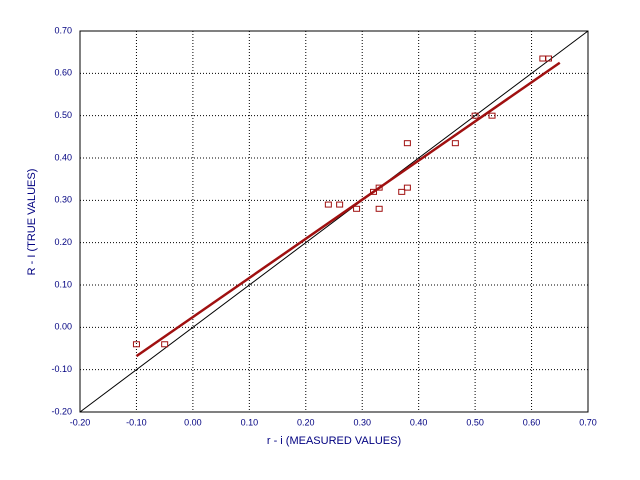  Describe the element at coordinates (306, 422) in the screenshot. I see `x-tick-label: 0.20` at that location.